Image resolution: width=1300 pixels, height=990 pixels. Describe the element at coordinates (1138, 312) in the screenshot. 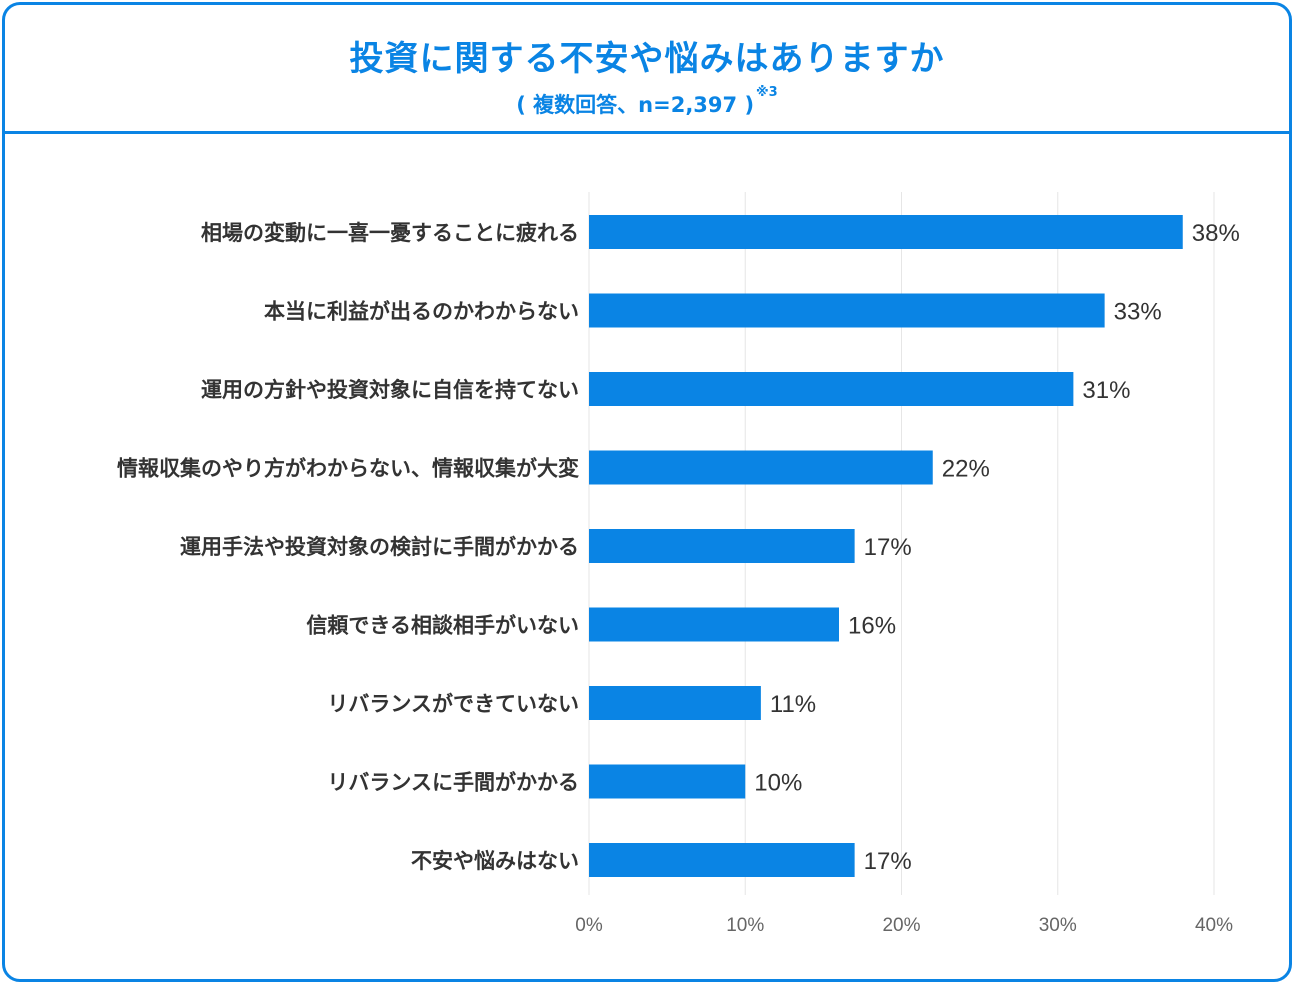

I see `data-label: 33%` at that location.